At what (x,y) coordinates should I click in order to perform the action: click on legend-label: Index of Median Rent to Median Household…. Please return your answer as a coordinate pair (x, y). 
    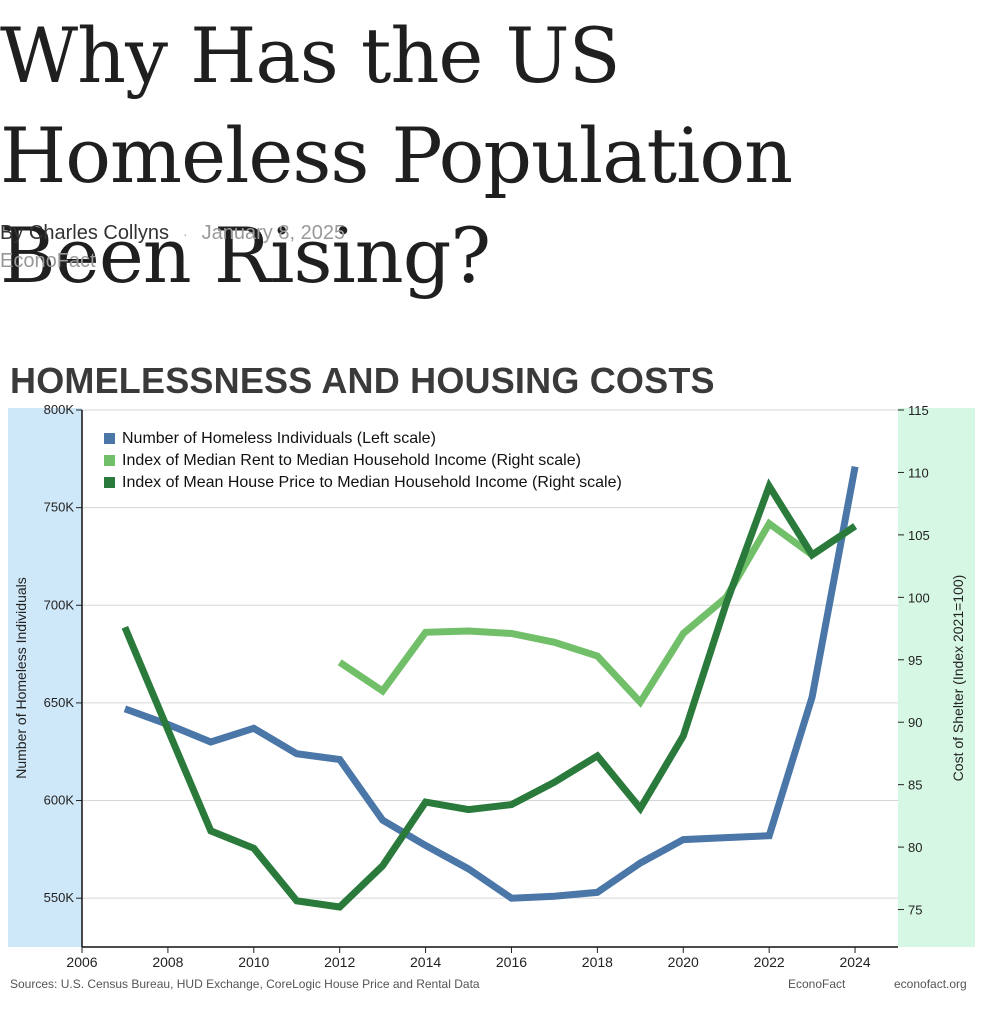
    Looking at the image, I should click on (351, 460).